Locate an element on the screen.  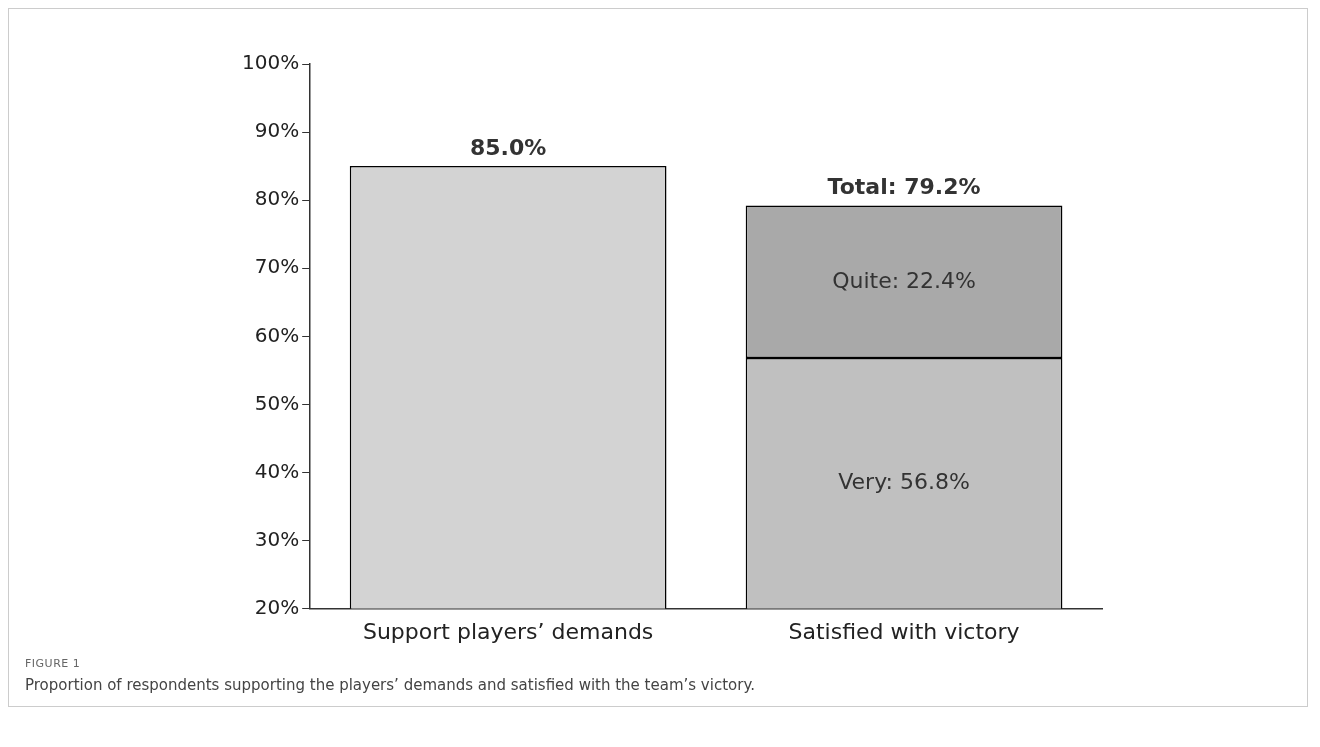
x-tick-label: Satisfied with victory is located at coordinates (904, 631).